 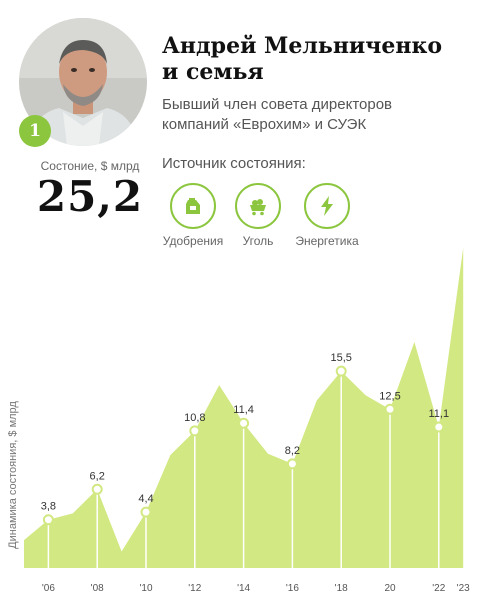 What do you see at coordinates (193, 241) in the screenshot?
I see `source-label-fertilizer: Удобрения` at bounding box center [193, 241].